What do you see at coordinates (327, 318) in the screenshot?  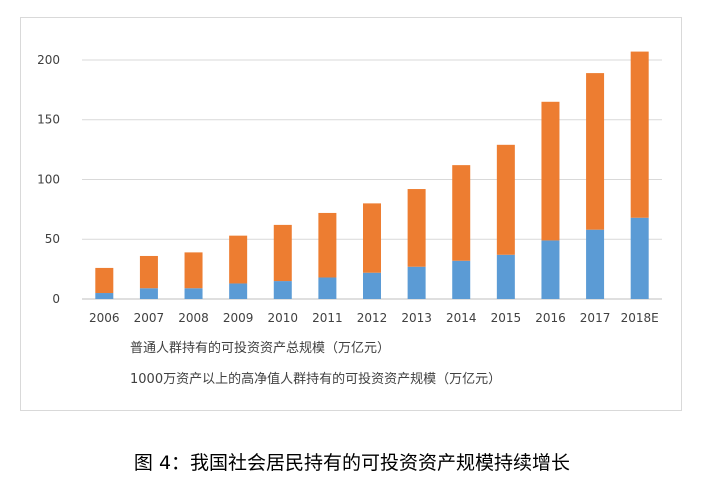 I see `x-tick-label: 2011` at bounding box center [327, 318].